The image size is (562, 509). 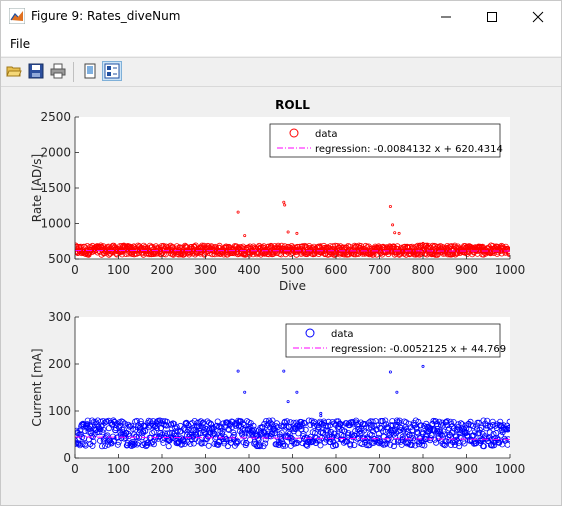 I want to click on legend-label-data: data, so click(x=342, y=334).